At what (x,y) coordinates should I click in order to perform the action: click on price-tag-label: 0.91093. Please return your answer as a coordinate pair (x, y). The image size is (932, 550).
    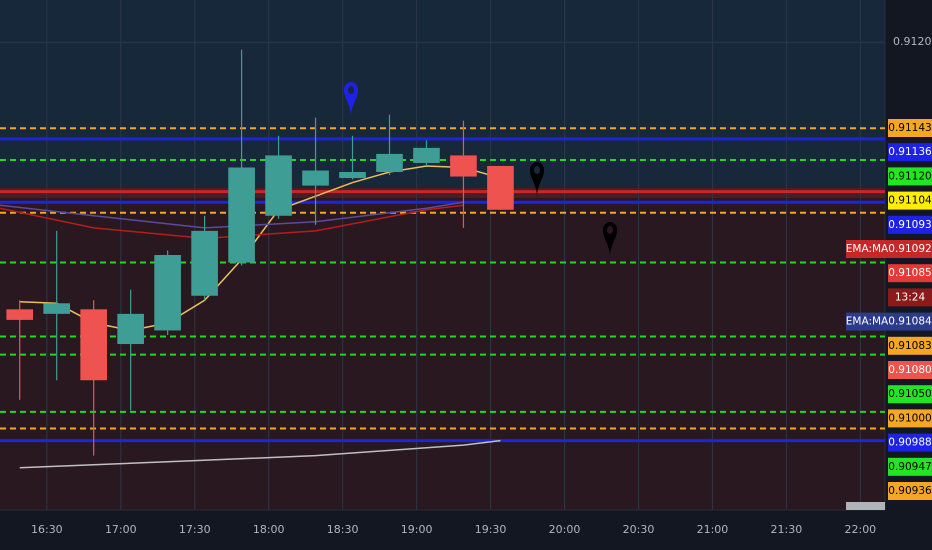
    Looking at the image, I should click on (909, 225).